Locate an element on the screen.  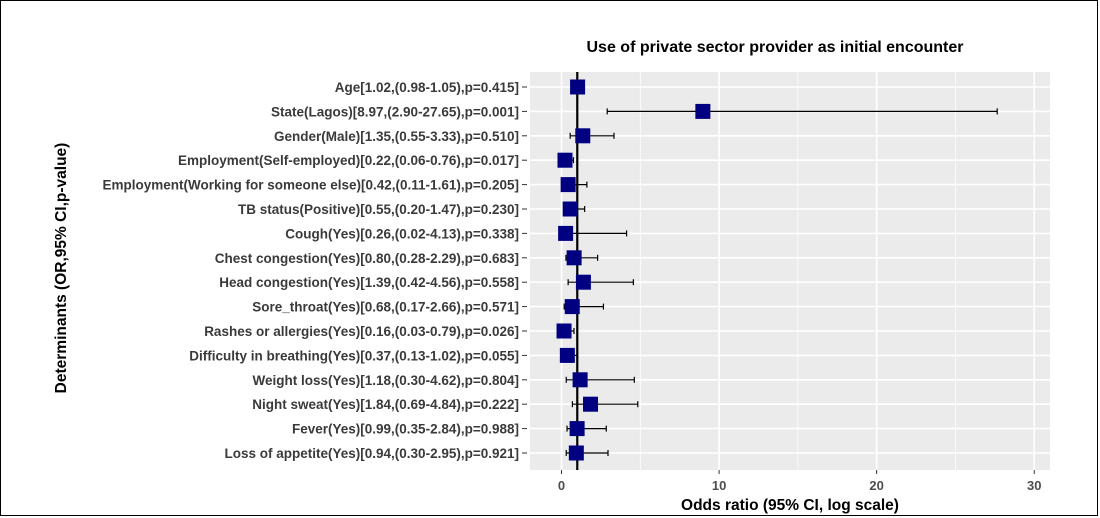
row-label: State(Lagos)[8.97,(2.90-27.65),p=0.001] is located at coordinates (395, 111).